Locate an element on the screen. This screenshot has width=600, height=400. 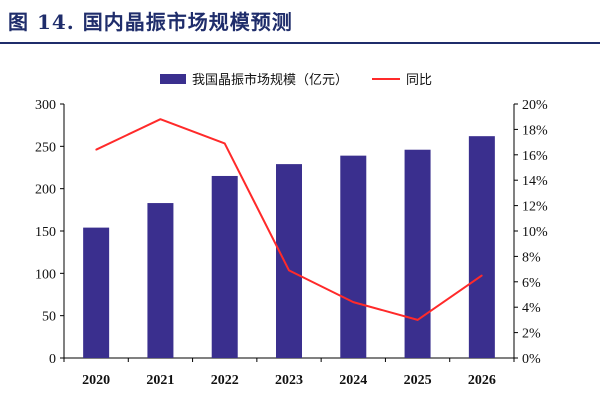
x-tick-label: 2023 is located at coordinates (289, 380).